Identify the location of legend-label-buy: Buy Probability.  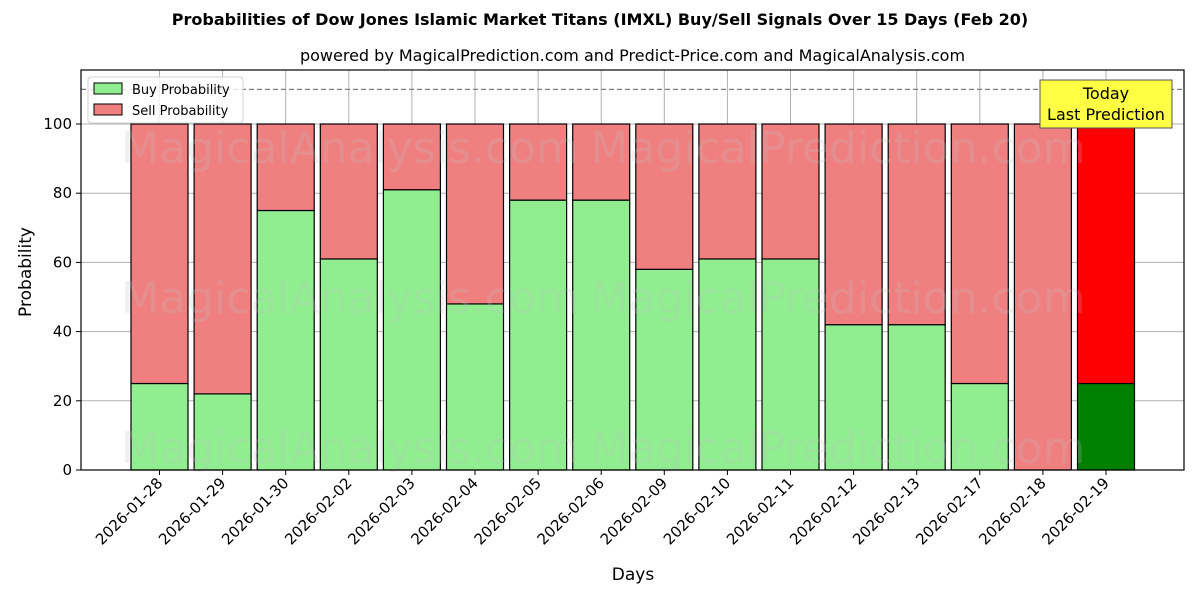
(181, 90).